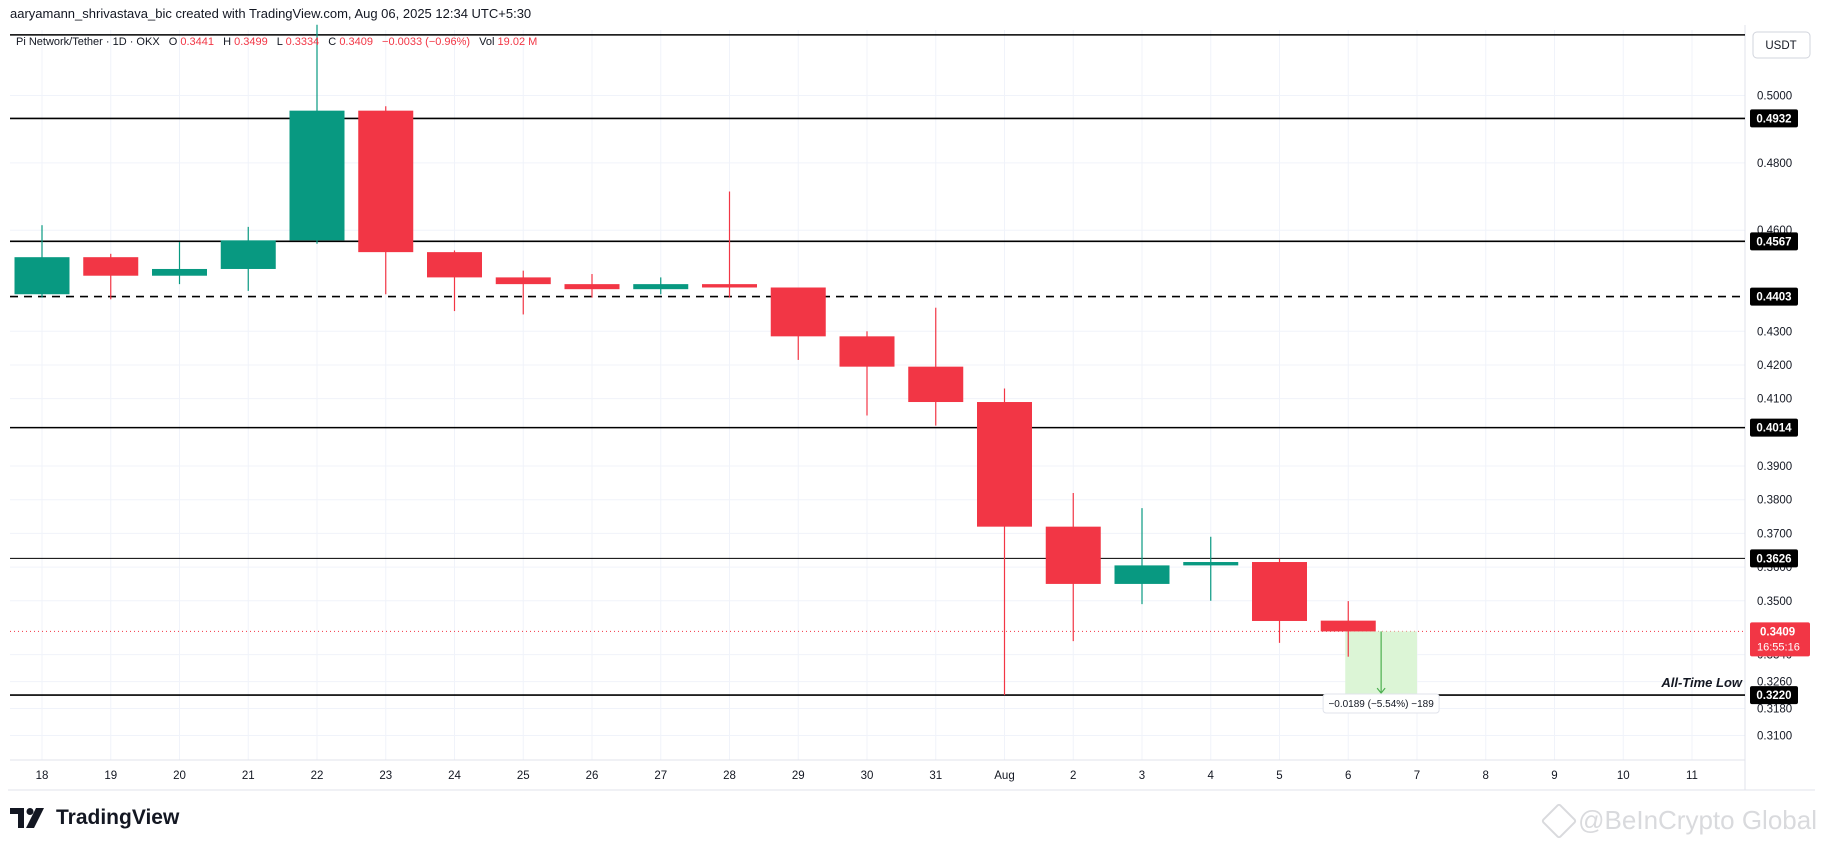 This screenshot has width=1825, height=849. I want to click on x-tick-label: 8, so click(1486, 776).